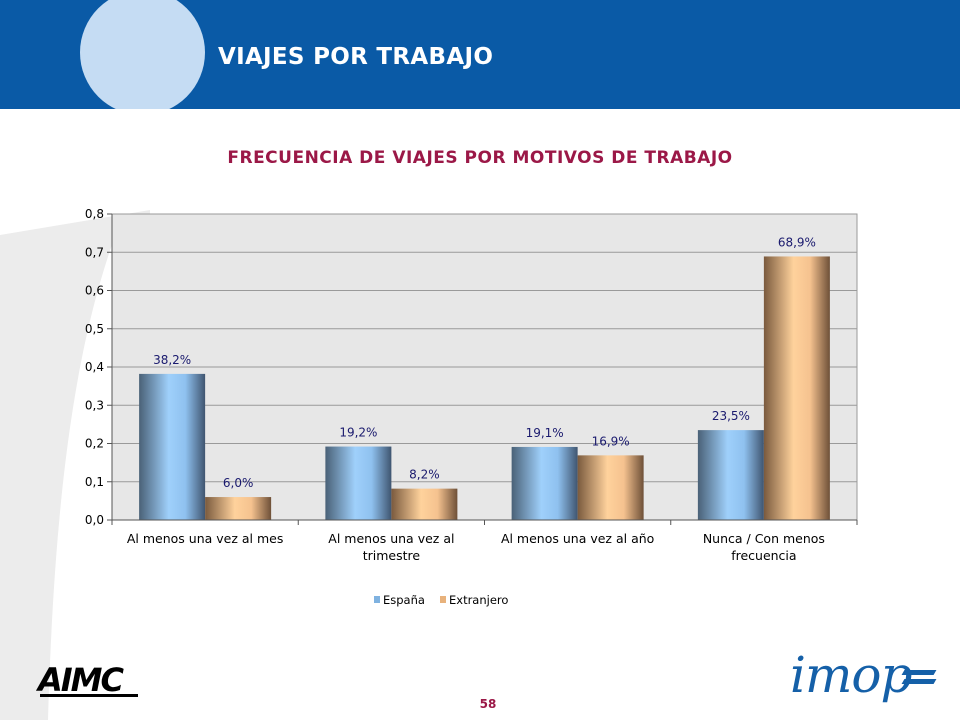 This screenshot has height=720, width=960. What do you see at coordinates (611, 441) in the screenshot?
I see `data-label: 16,9%` at bounding box center [611, 441].